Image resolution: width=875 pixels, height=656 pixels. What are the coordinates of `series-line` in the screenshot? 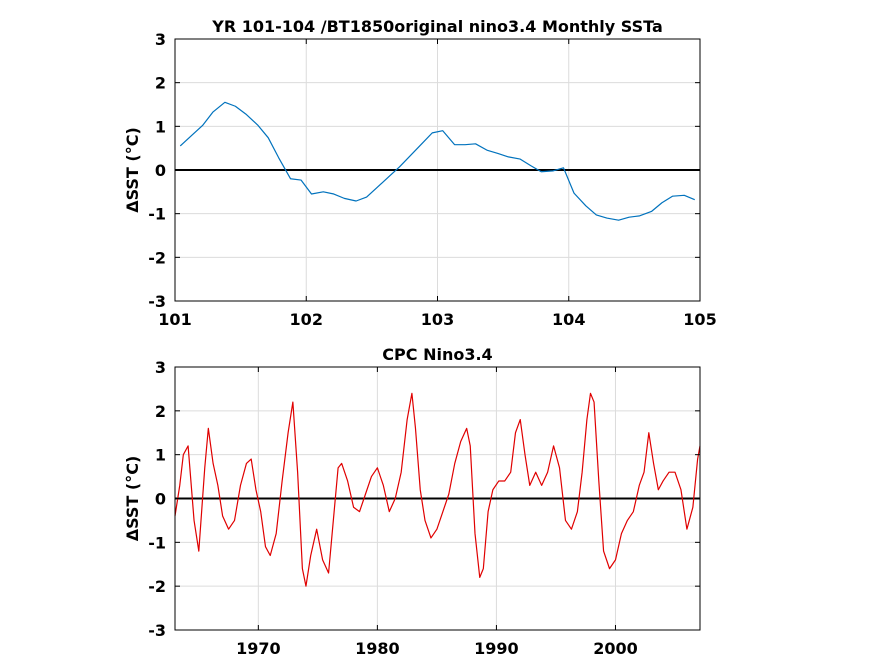 It's located at (437, 161).